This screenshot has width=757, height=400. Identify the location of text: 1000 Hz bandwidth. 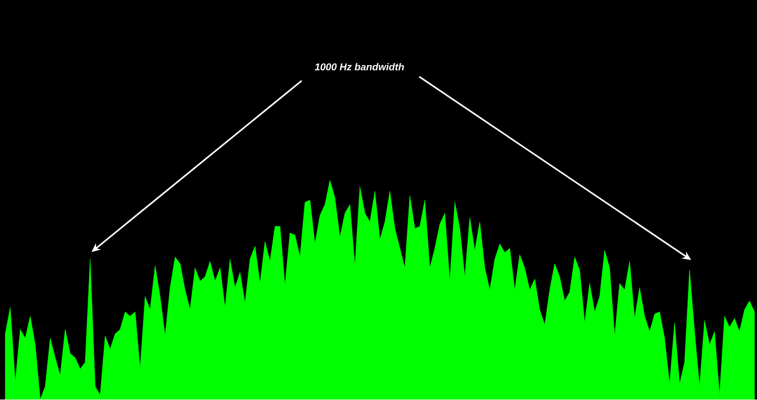
(359, 67).